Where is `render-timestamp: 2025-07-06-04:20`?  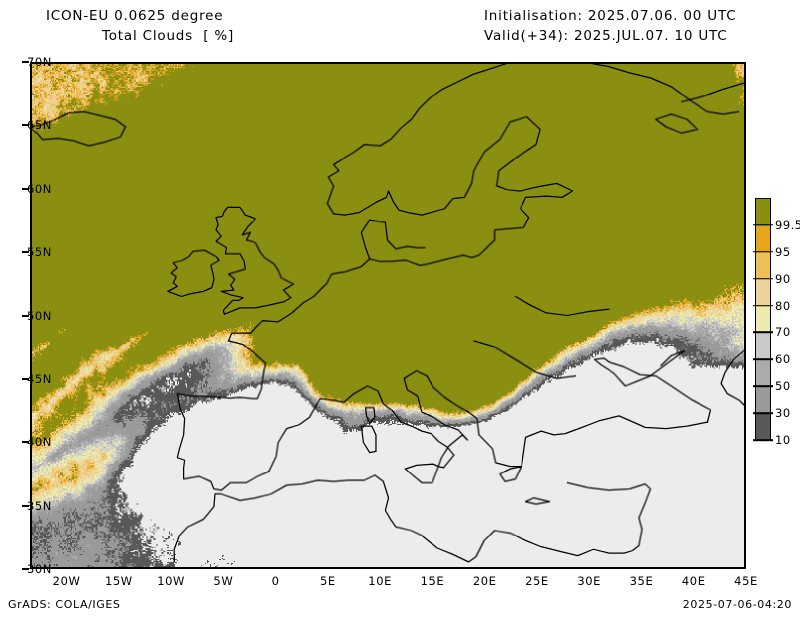
render-timestamp: 2025-07-06-04:20 is located at coordinates (737, 604).